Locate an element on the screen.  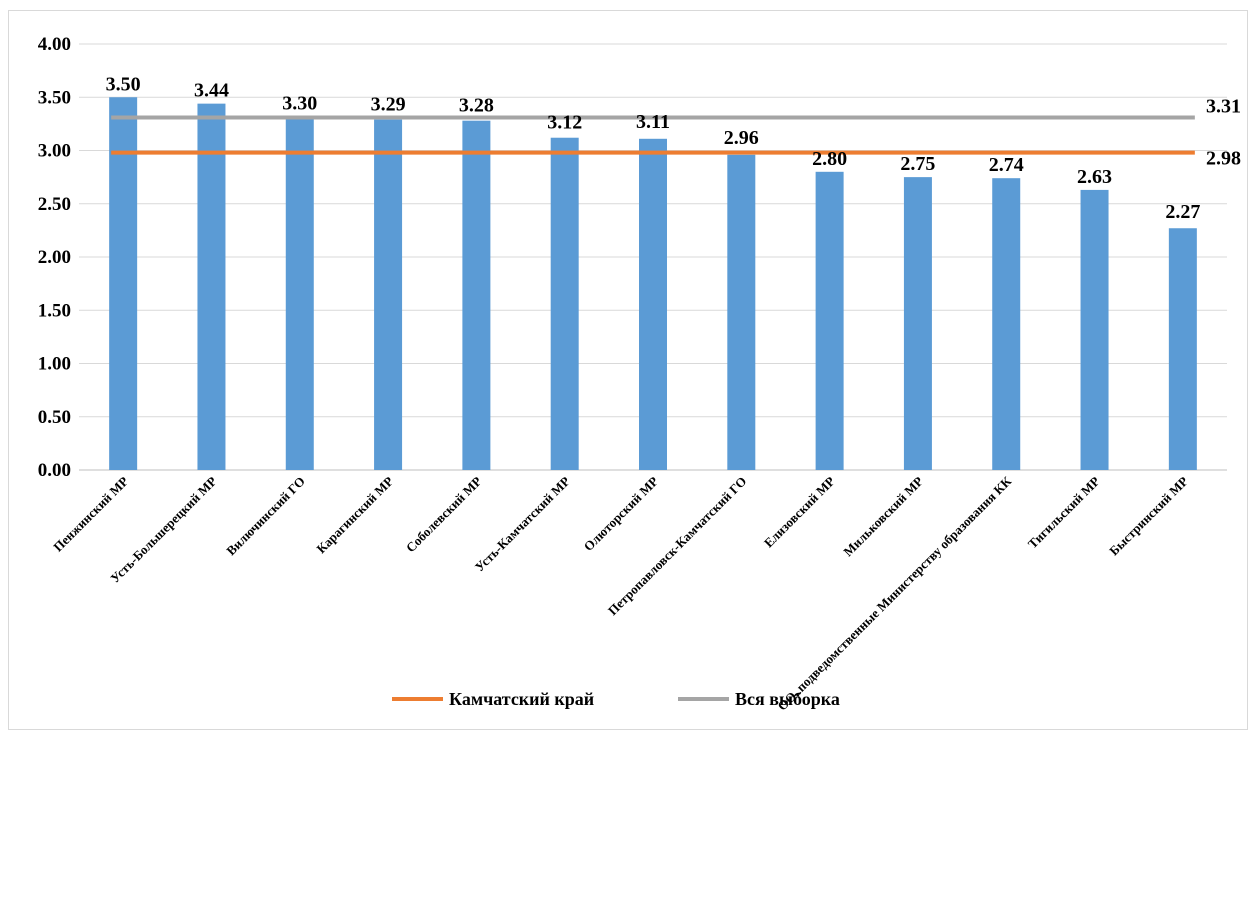
y-tick-label: 2.50 is located at coordinates (54, 204).